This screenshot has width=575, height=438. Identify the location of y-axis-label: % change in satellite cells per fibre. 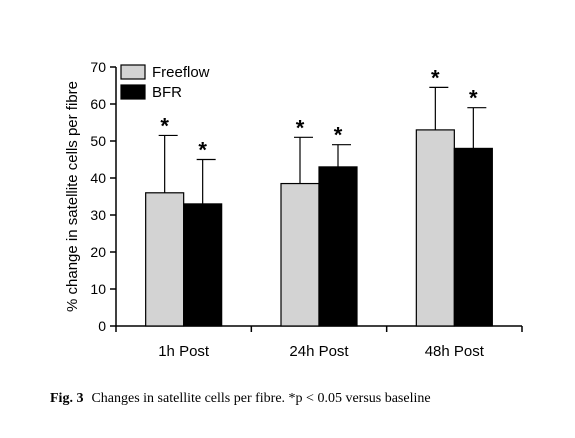
(72, 196).